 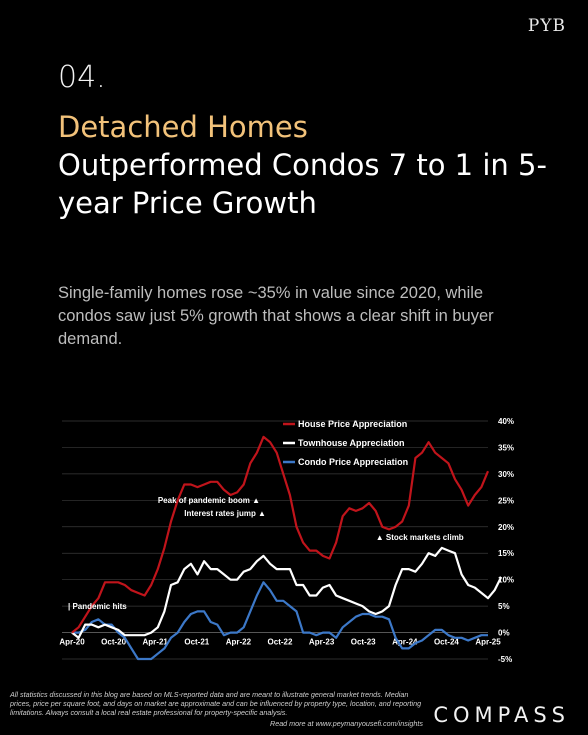 I want to click on chart-annotation: Peak of pandemic boom ▲, so click(x=209, y=500).